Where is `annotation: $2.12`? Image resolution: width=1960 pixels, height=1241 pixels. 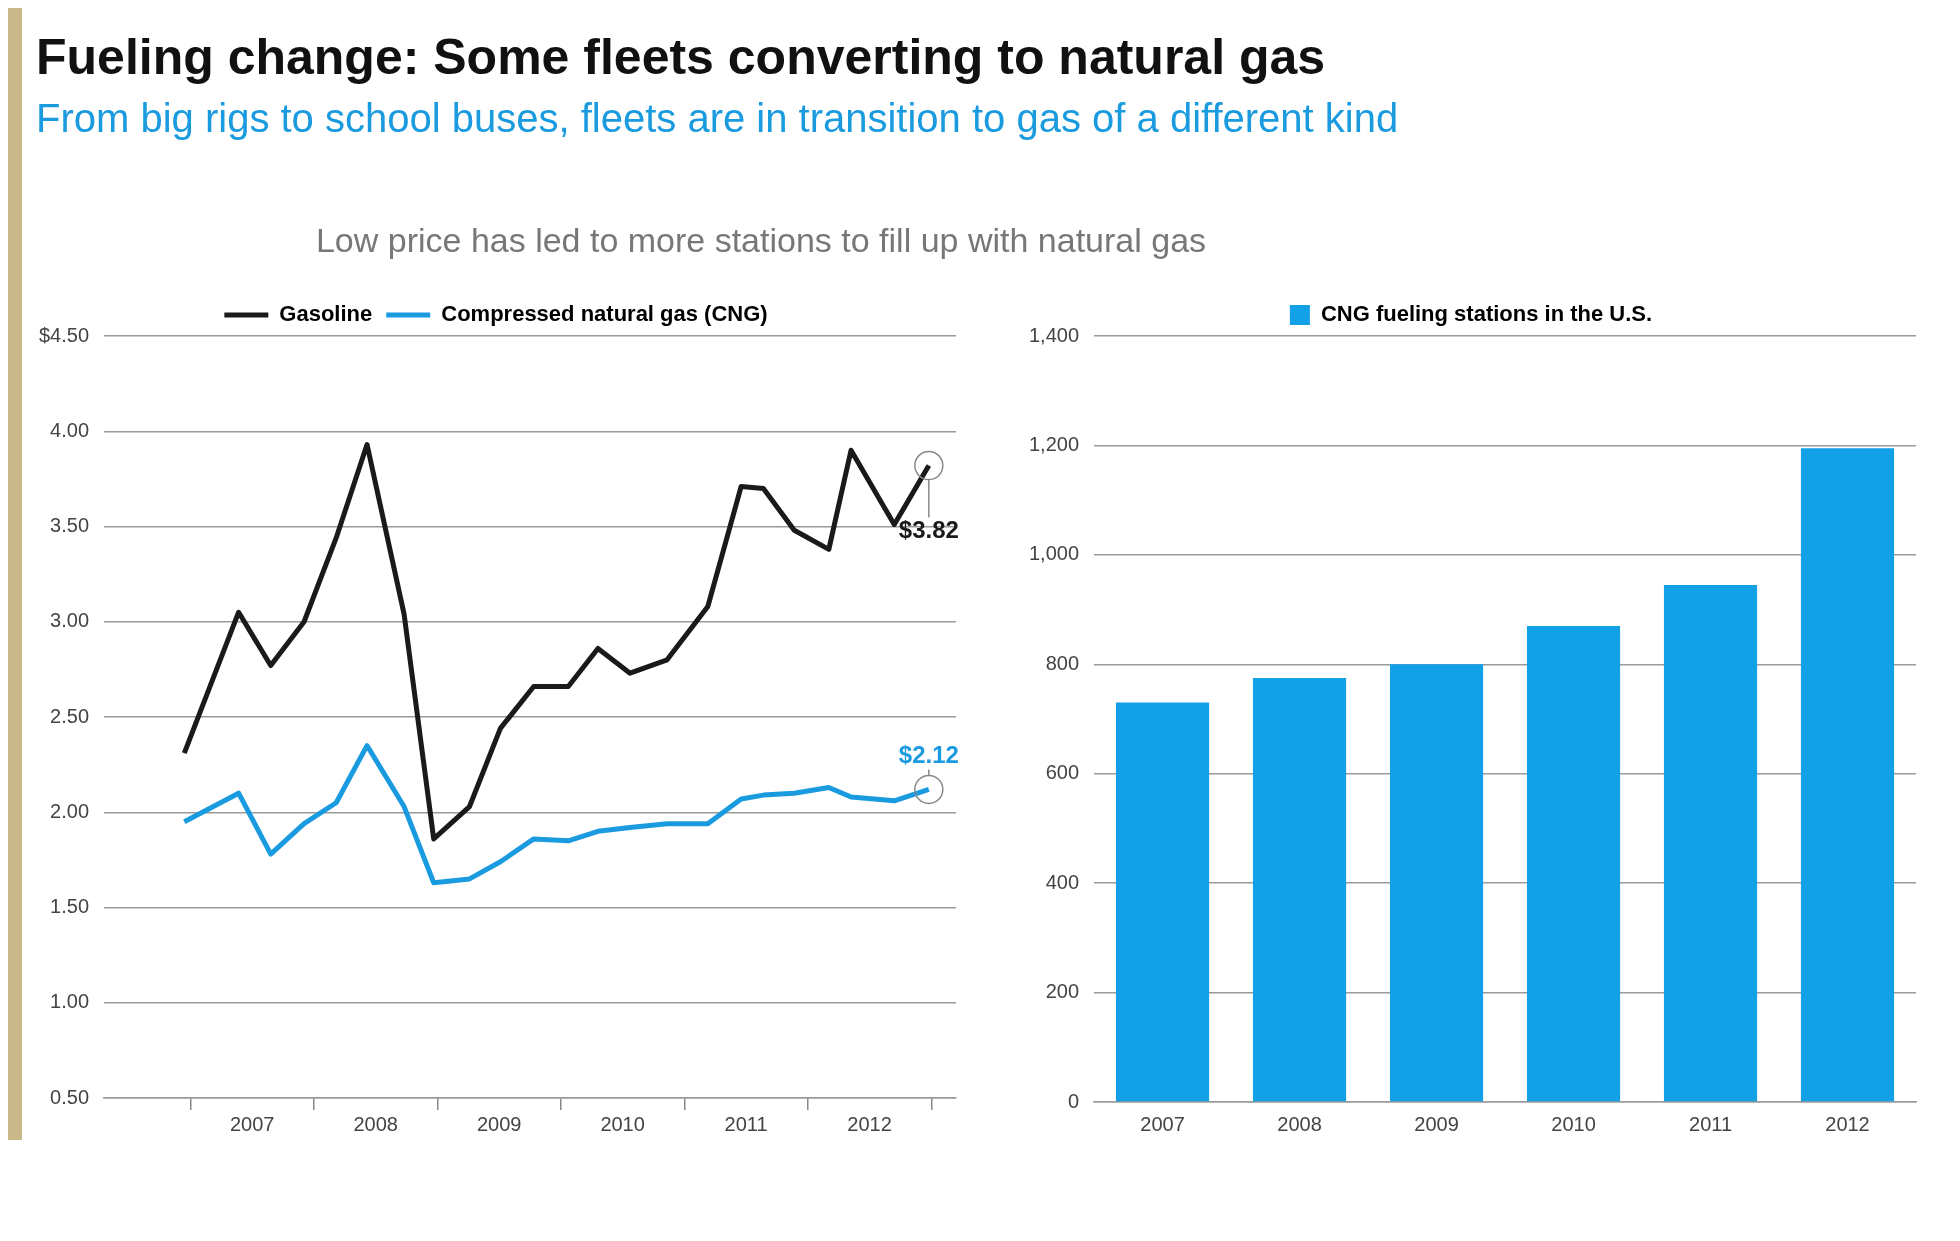 annotation: $2.12 is located at coordinates (928, 755).